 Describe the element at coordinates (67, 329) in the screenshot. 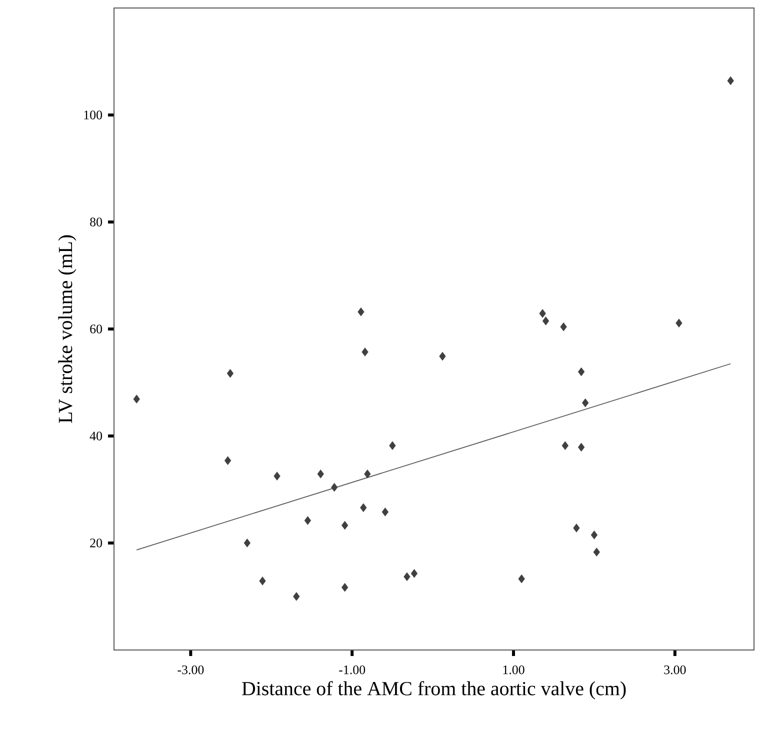

I see `y-axis-title: LV stroke volume (mL)` at that location.